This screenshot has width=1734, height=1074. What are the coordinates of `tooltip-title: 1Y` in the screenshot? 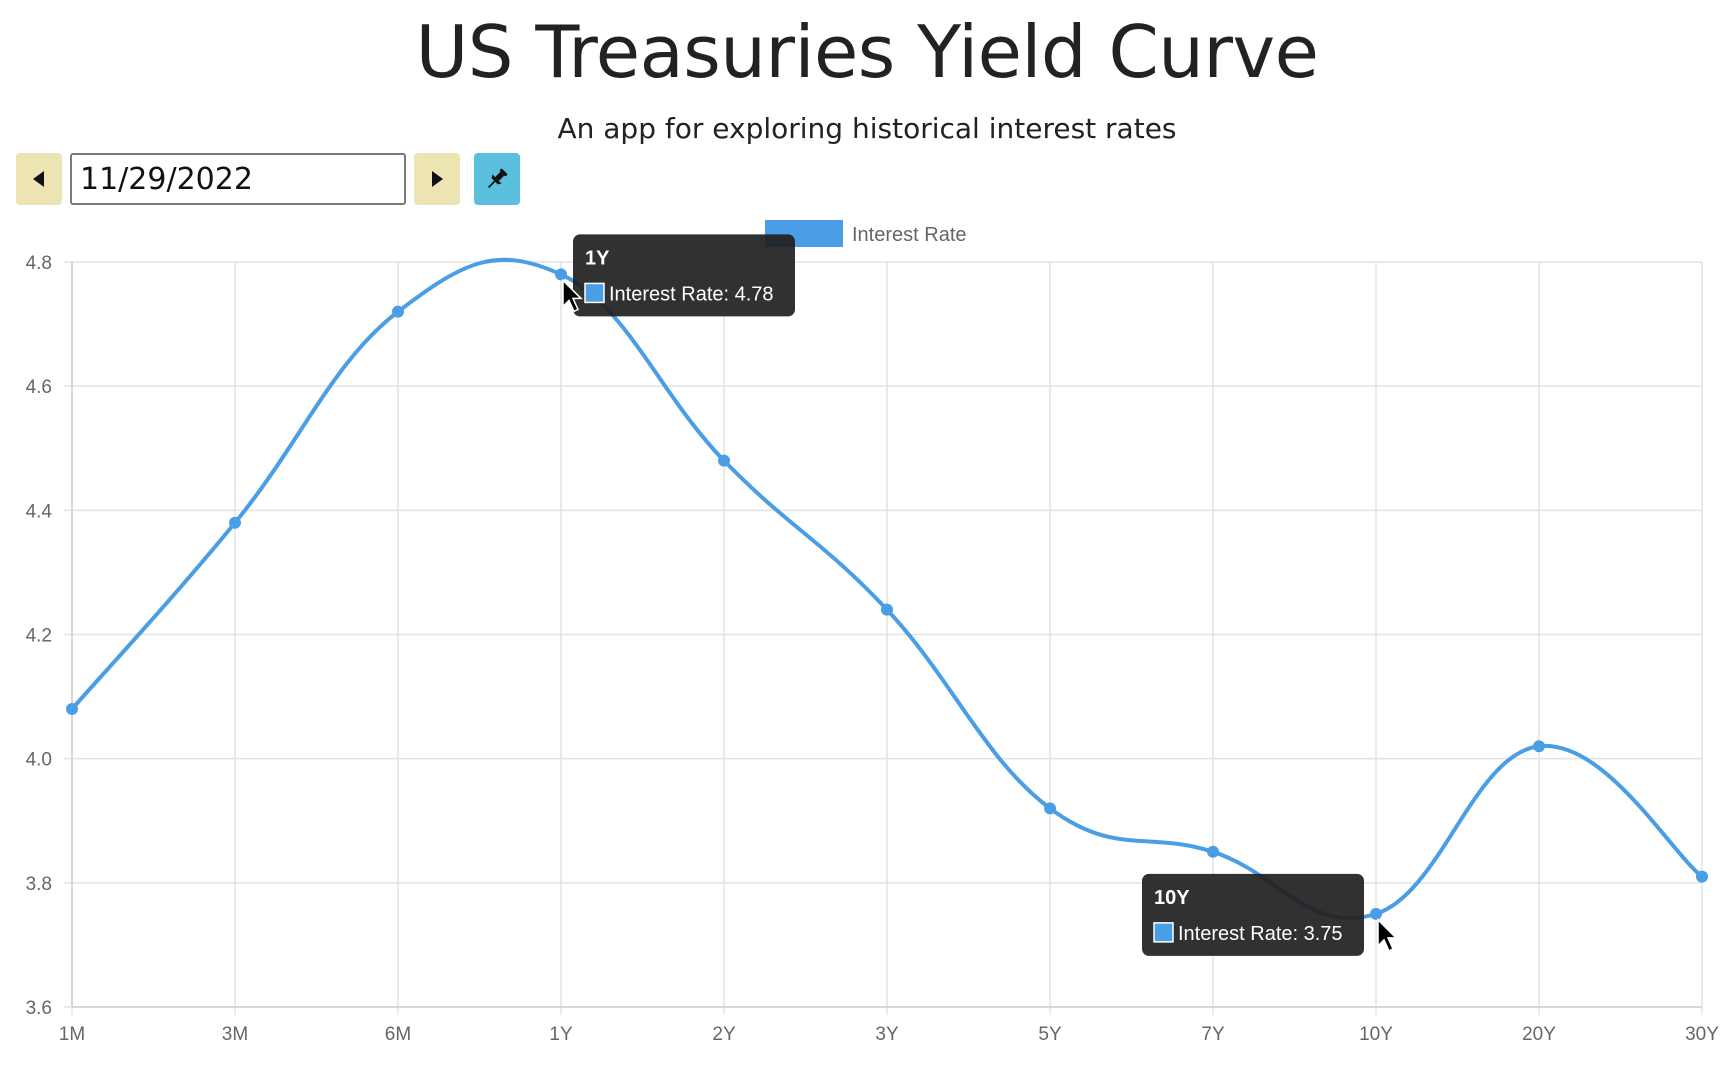 It's located at (597, 258).